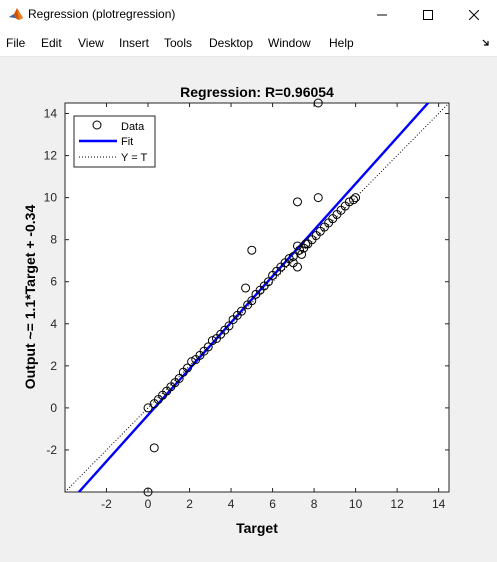  Describe the element at coordinates (289, 43) in the screenshot. I see `menu-window: Window` at that location.